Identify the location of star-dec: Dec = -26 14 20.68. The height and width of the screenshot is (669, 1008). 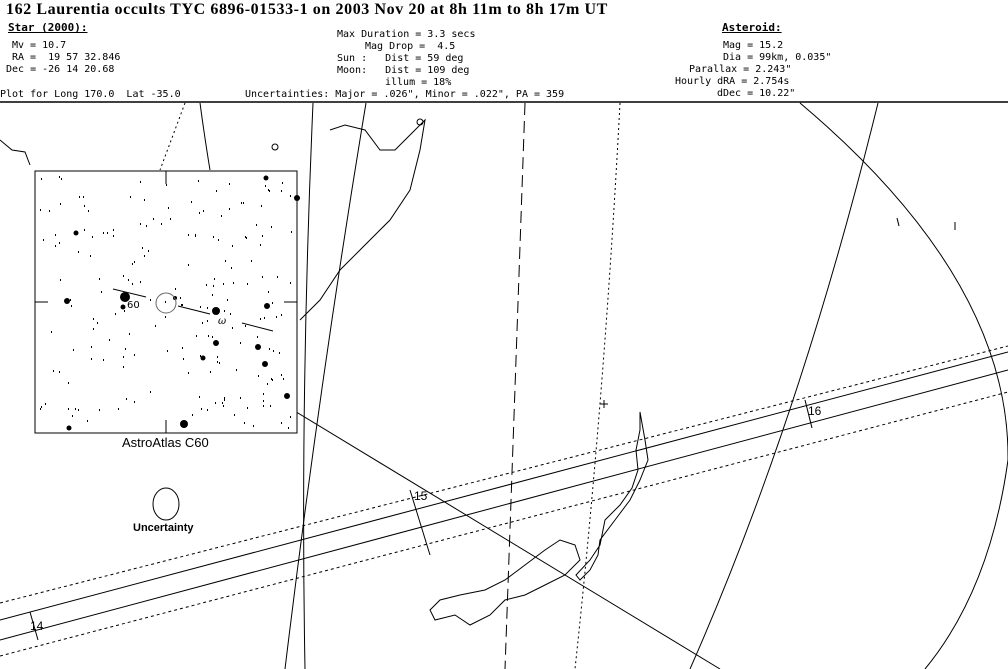
(60, 69).